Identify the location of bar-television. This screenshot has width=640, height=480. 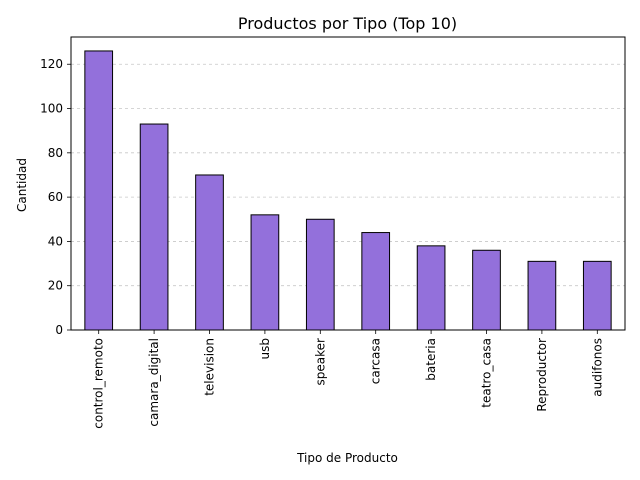
(209, 252).